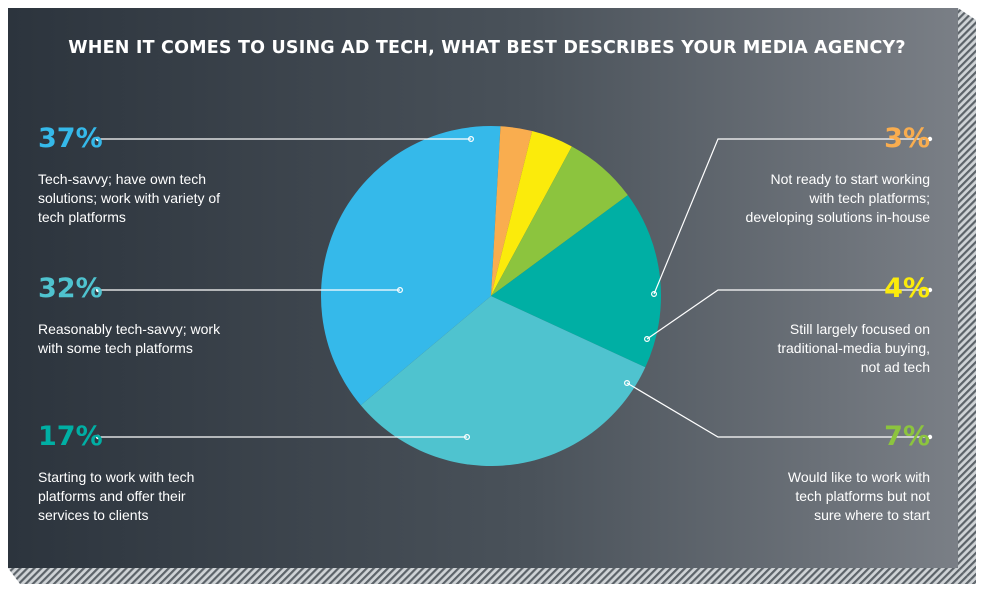 The image size is (996, 604). Describe the element at coordinates (967, 296) in the screenshot. I see `panel-side-edge` at that location.